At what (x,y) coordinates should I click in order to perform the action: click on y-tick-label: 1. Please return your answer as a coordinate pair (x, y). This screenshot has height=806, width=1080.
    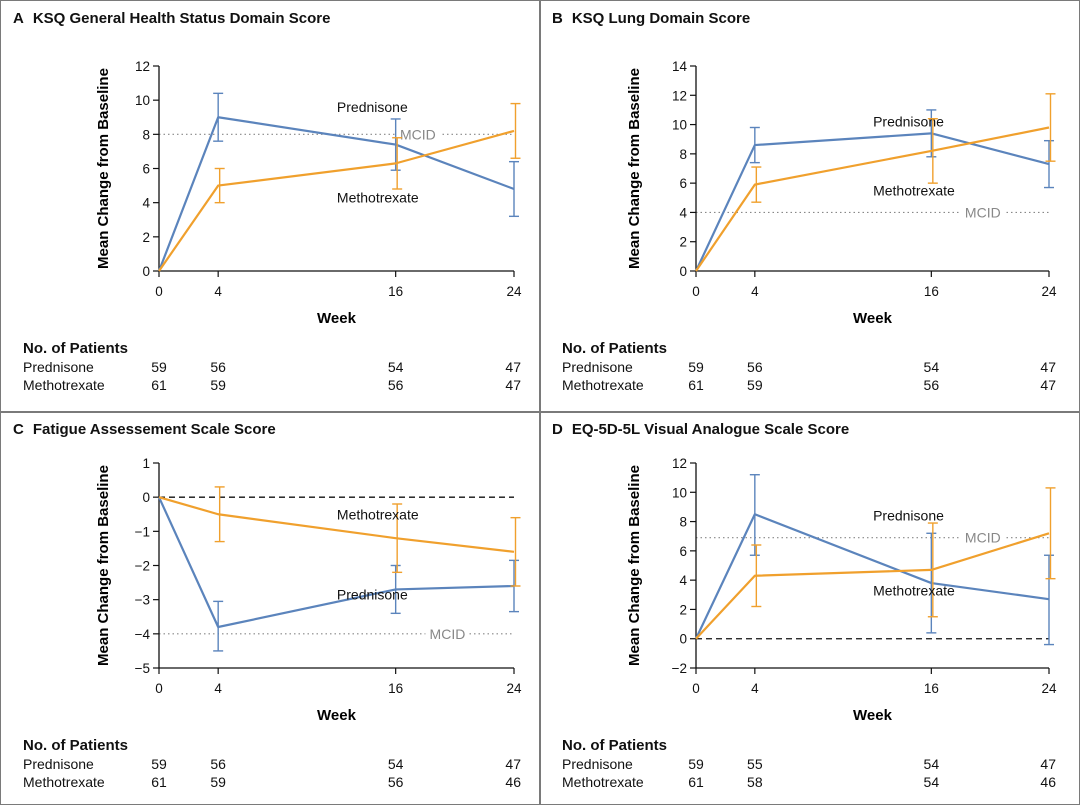
    Looking at the image, I should click on (146, 463).